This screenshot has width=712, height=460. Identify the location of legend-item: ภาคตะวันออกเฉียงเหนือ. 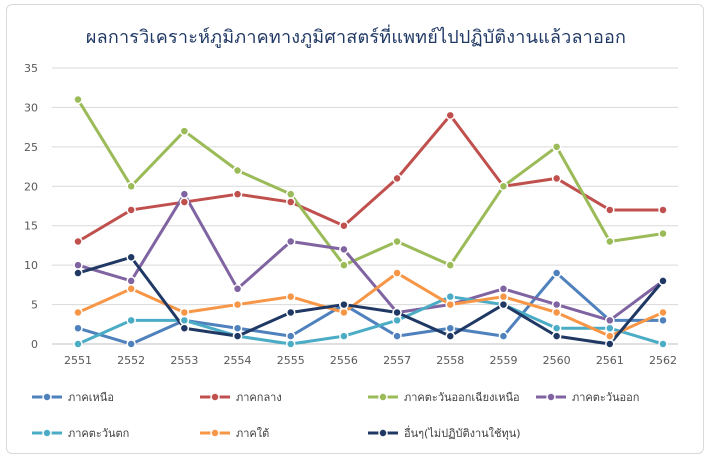
(444, 397).